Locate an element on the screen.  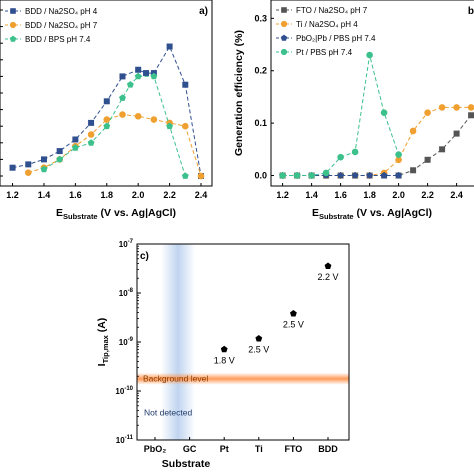
panel-c-y-tick-label: 10⁻¹¹ is located at coordinates (125, 440).